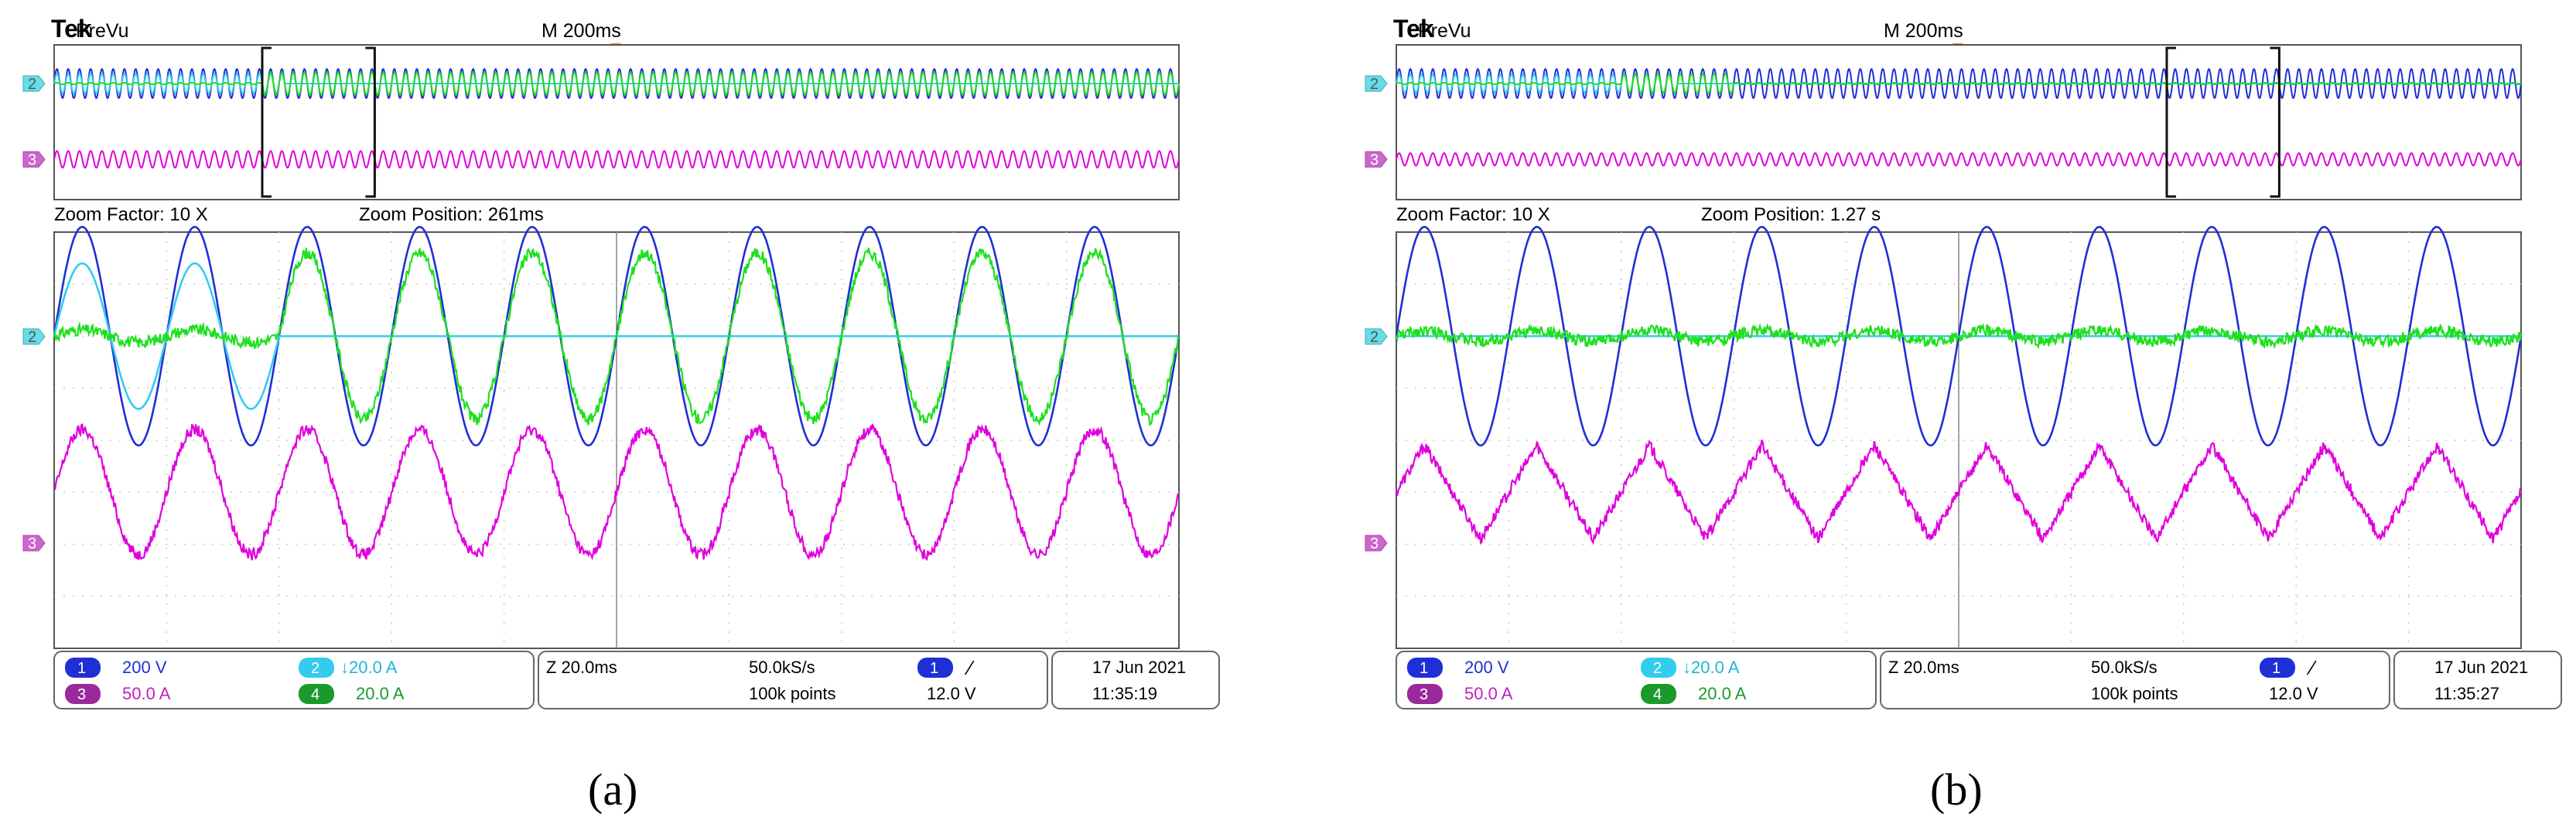  Describe the element at coordinates (1956, 789) in the screenshot. I see `panel-caption: (b)` at that location.